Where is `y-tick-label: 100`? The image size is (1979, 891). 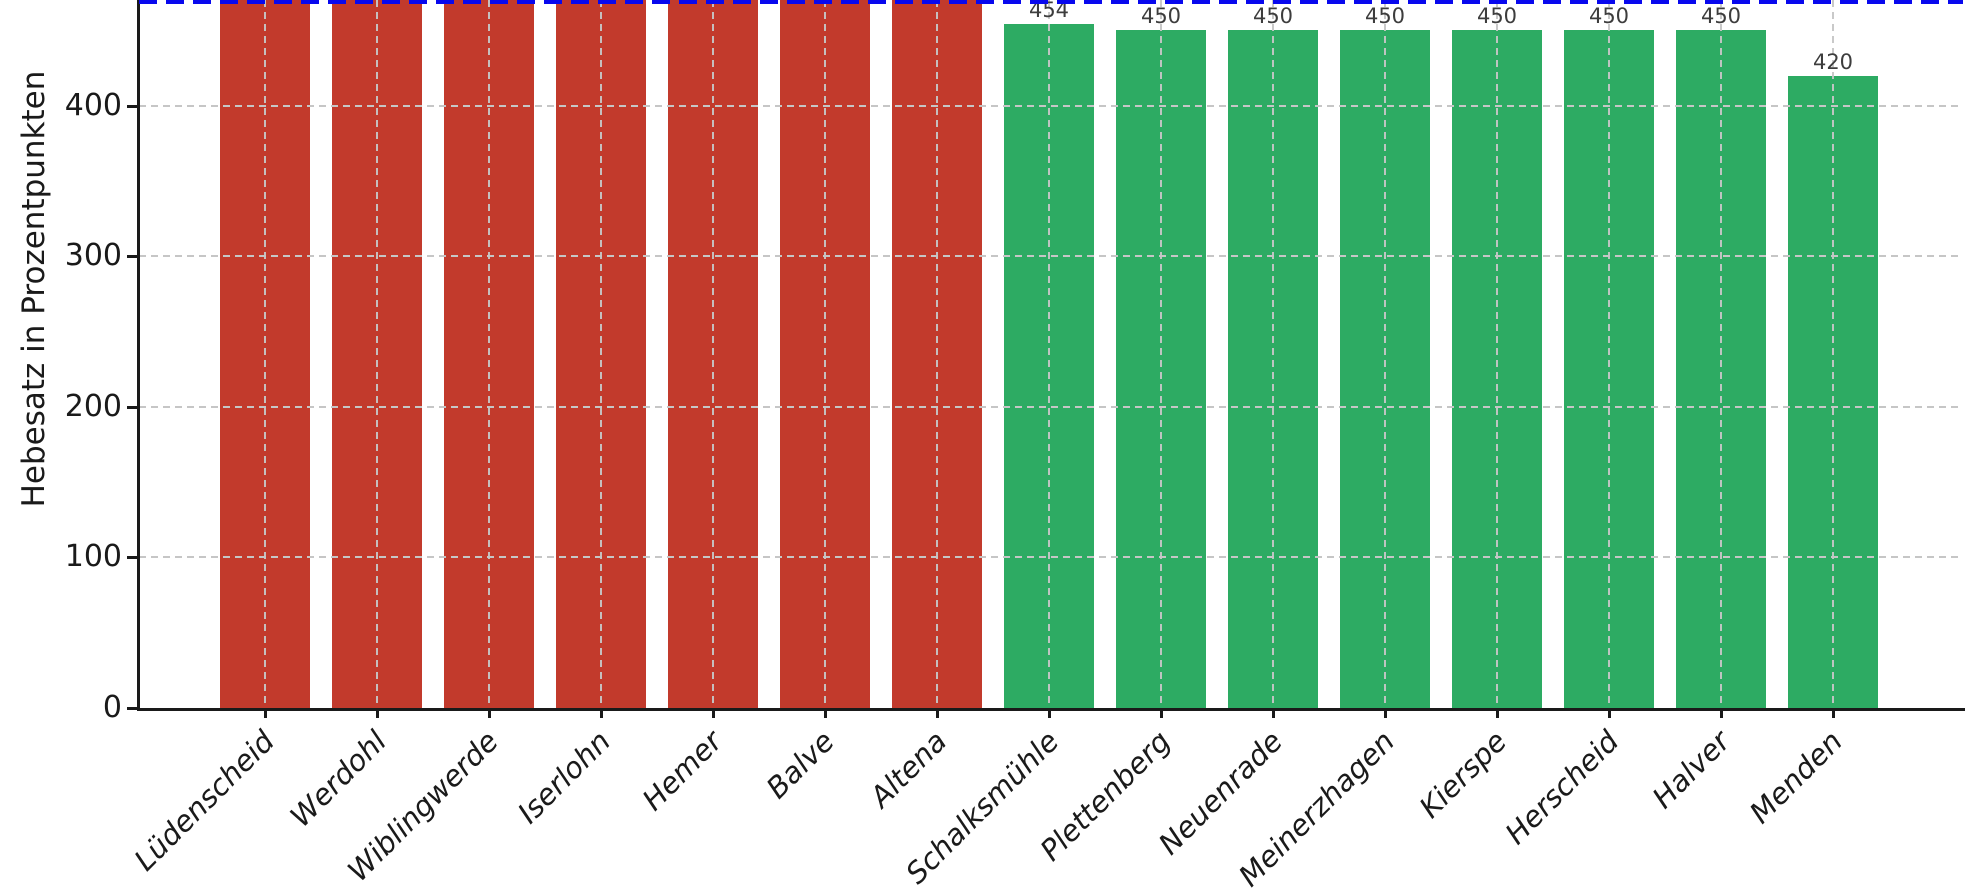 y-tick-label: 100 is located at coordinates (93, 557).